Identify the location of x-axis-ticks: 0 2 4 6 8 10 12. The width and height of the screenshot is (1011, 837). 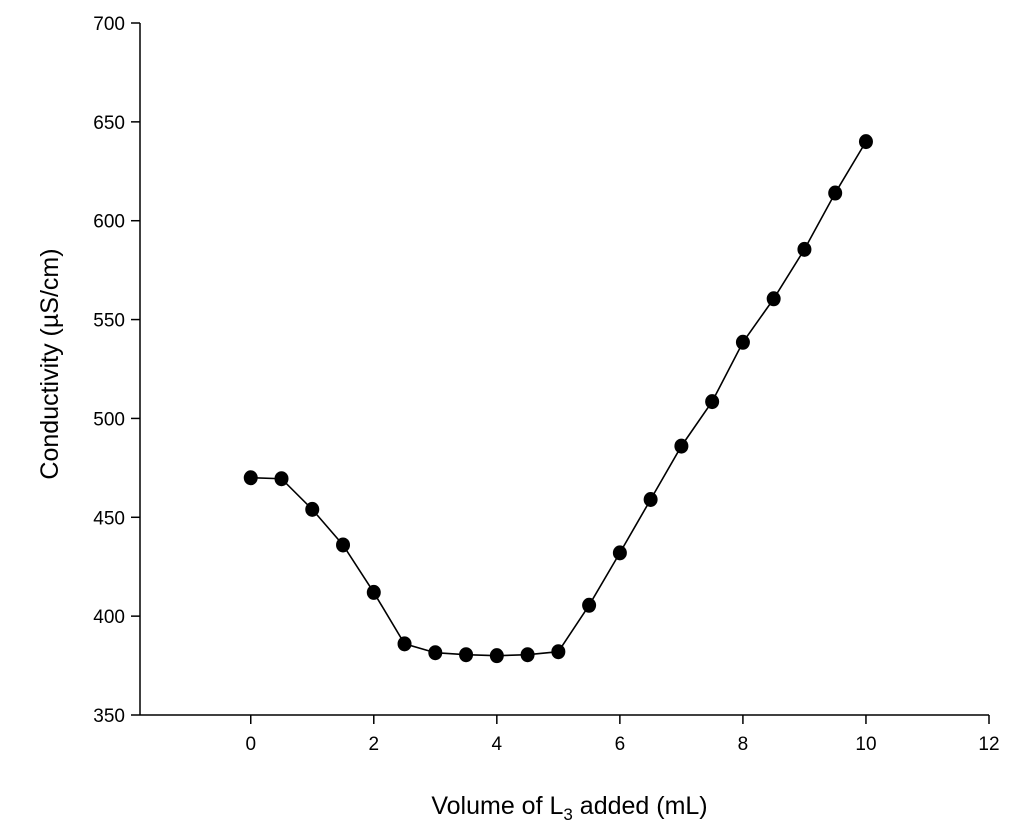
(622, 735).